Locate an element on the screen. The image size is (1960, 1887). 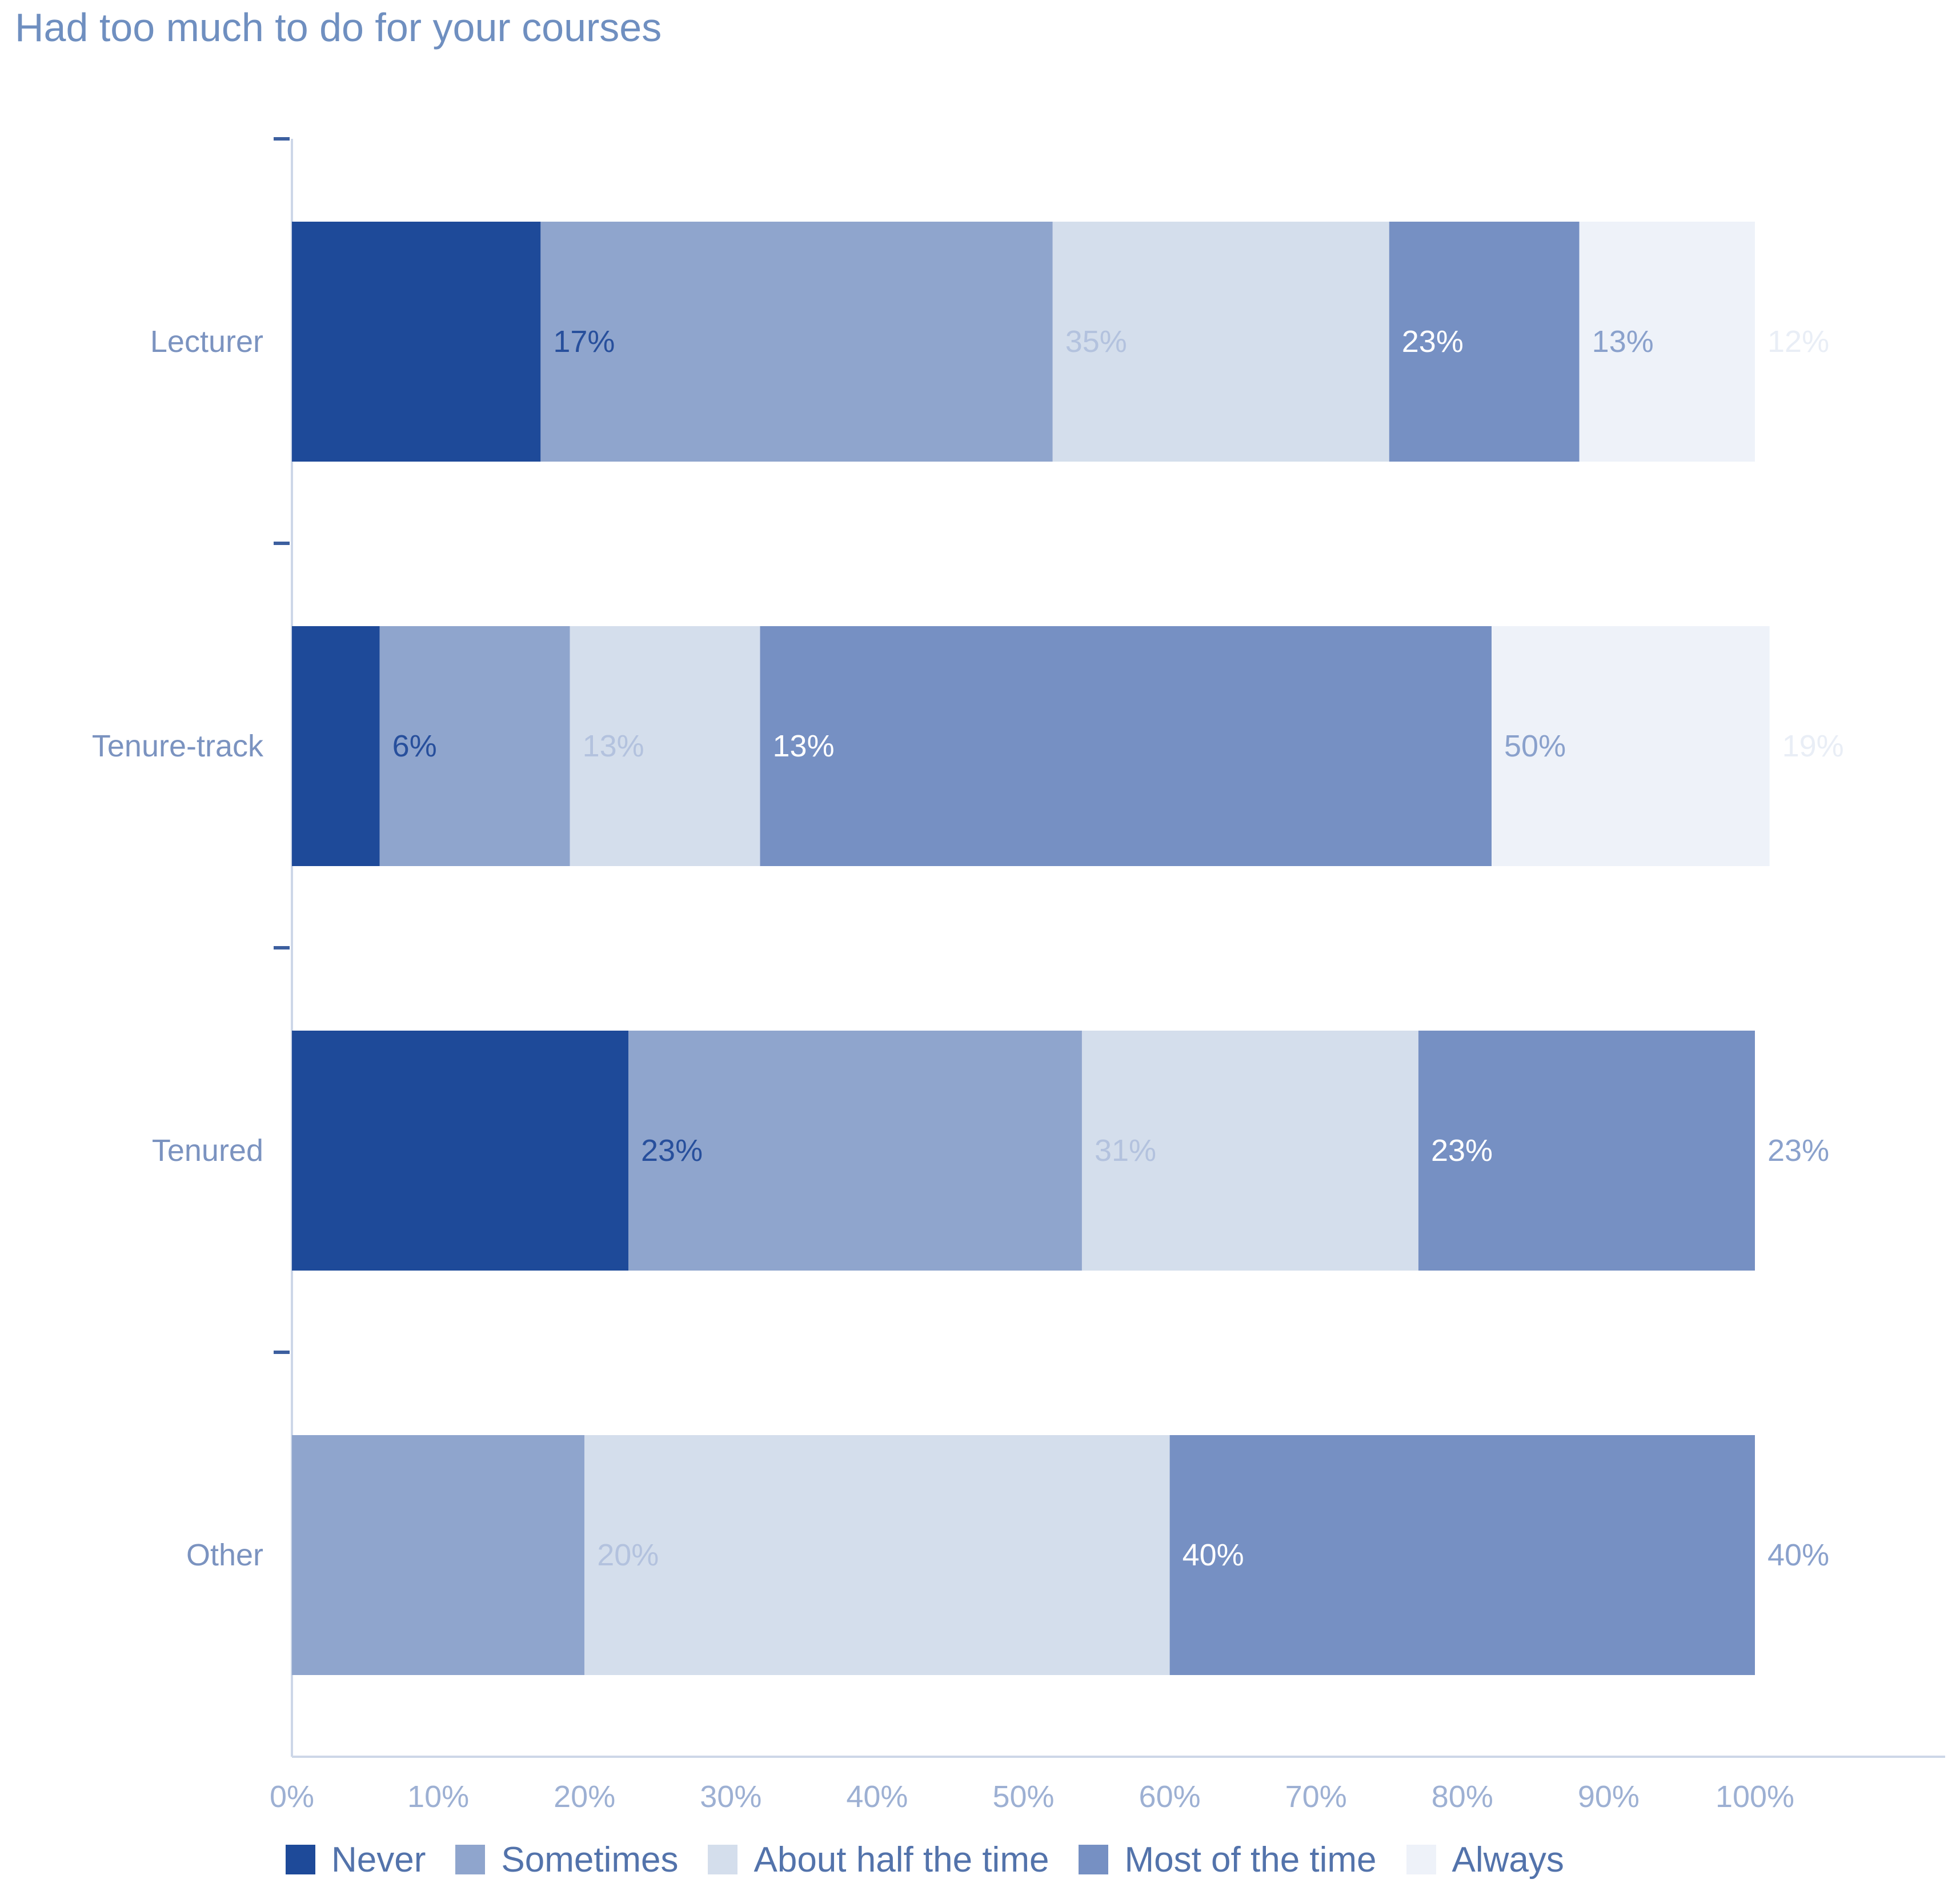
x-tick-label: 50% is located at coordinates (1023, 1797).